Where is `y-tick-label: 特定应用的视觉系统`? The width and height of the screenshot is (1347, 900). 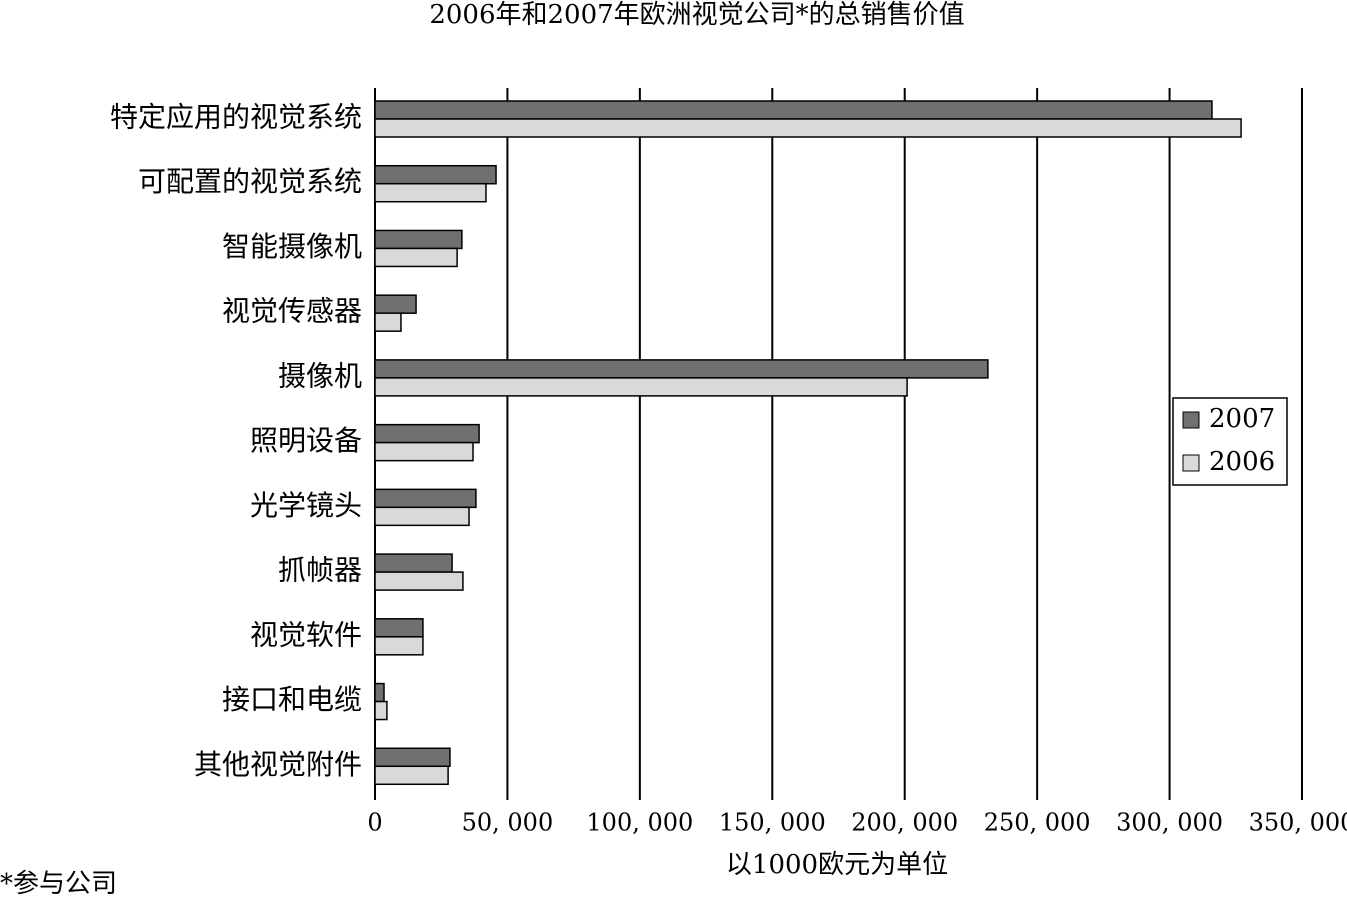 y-tick-label: 特定应用的视觉系统 is located at coordinates (236, 117).